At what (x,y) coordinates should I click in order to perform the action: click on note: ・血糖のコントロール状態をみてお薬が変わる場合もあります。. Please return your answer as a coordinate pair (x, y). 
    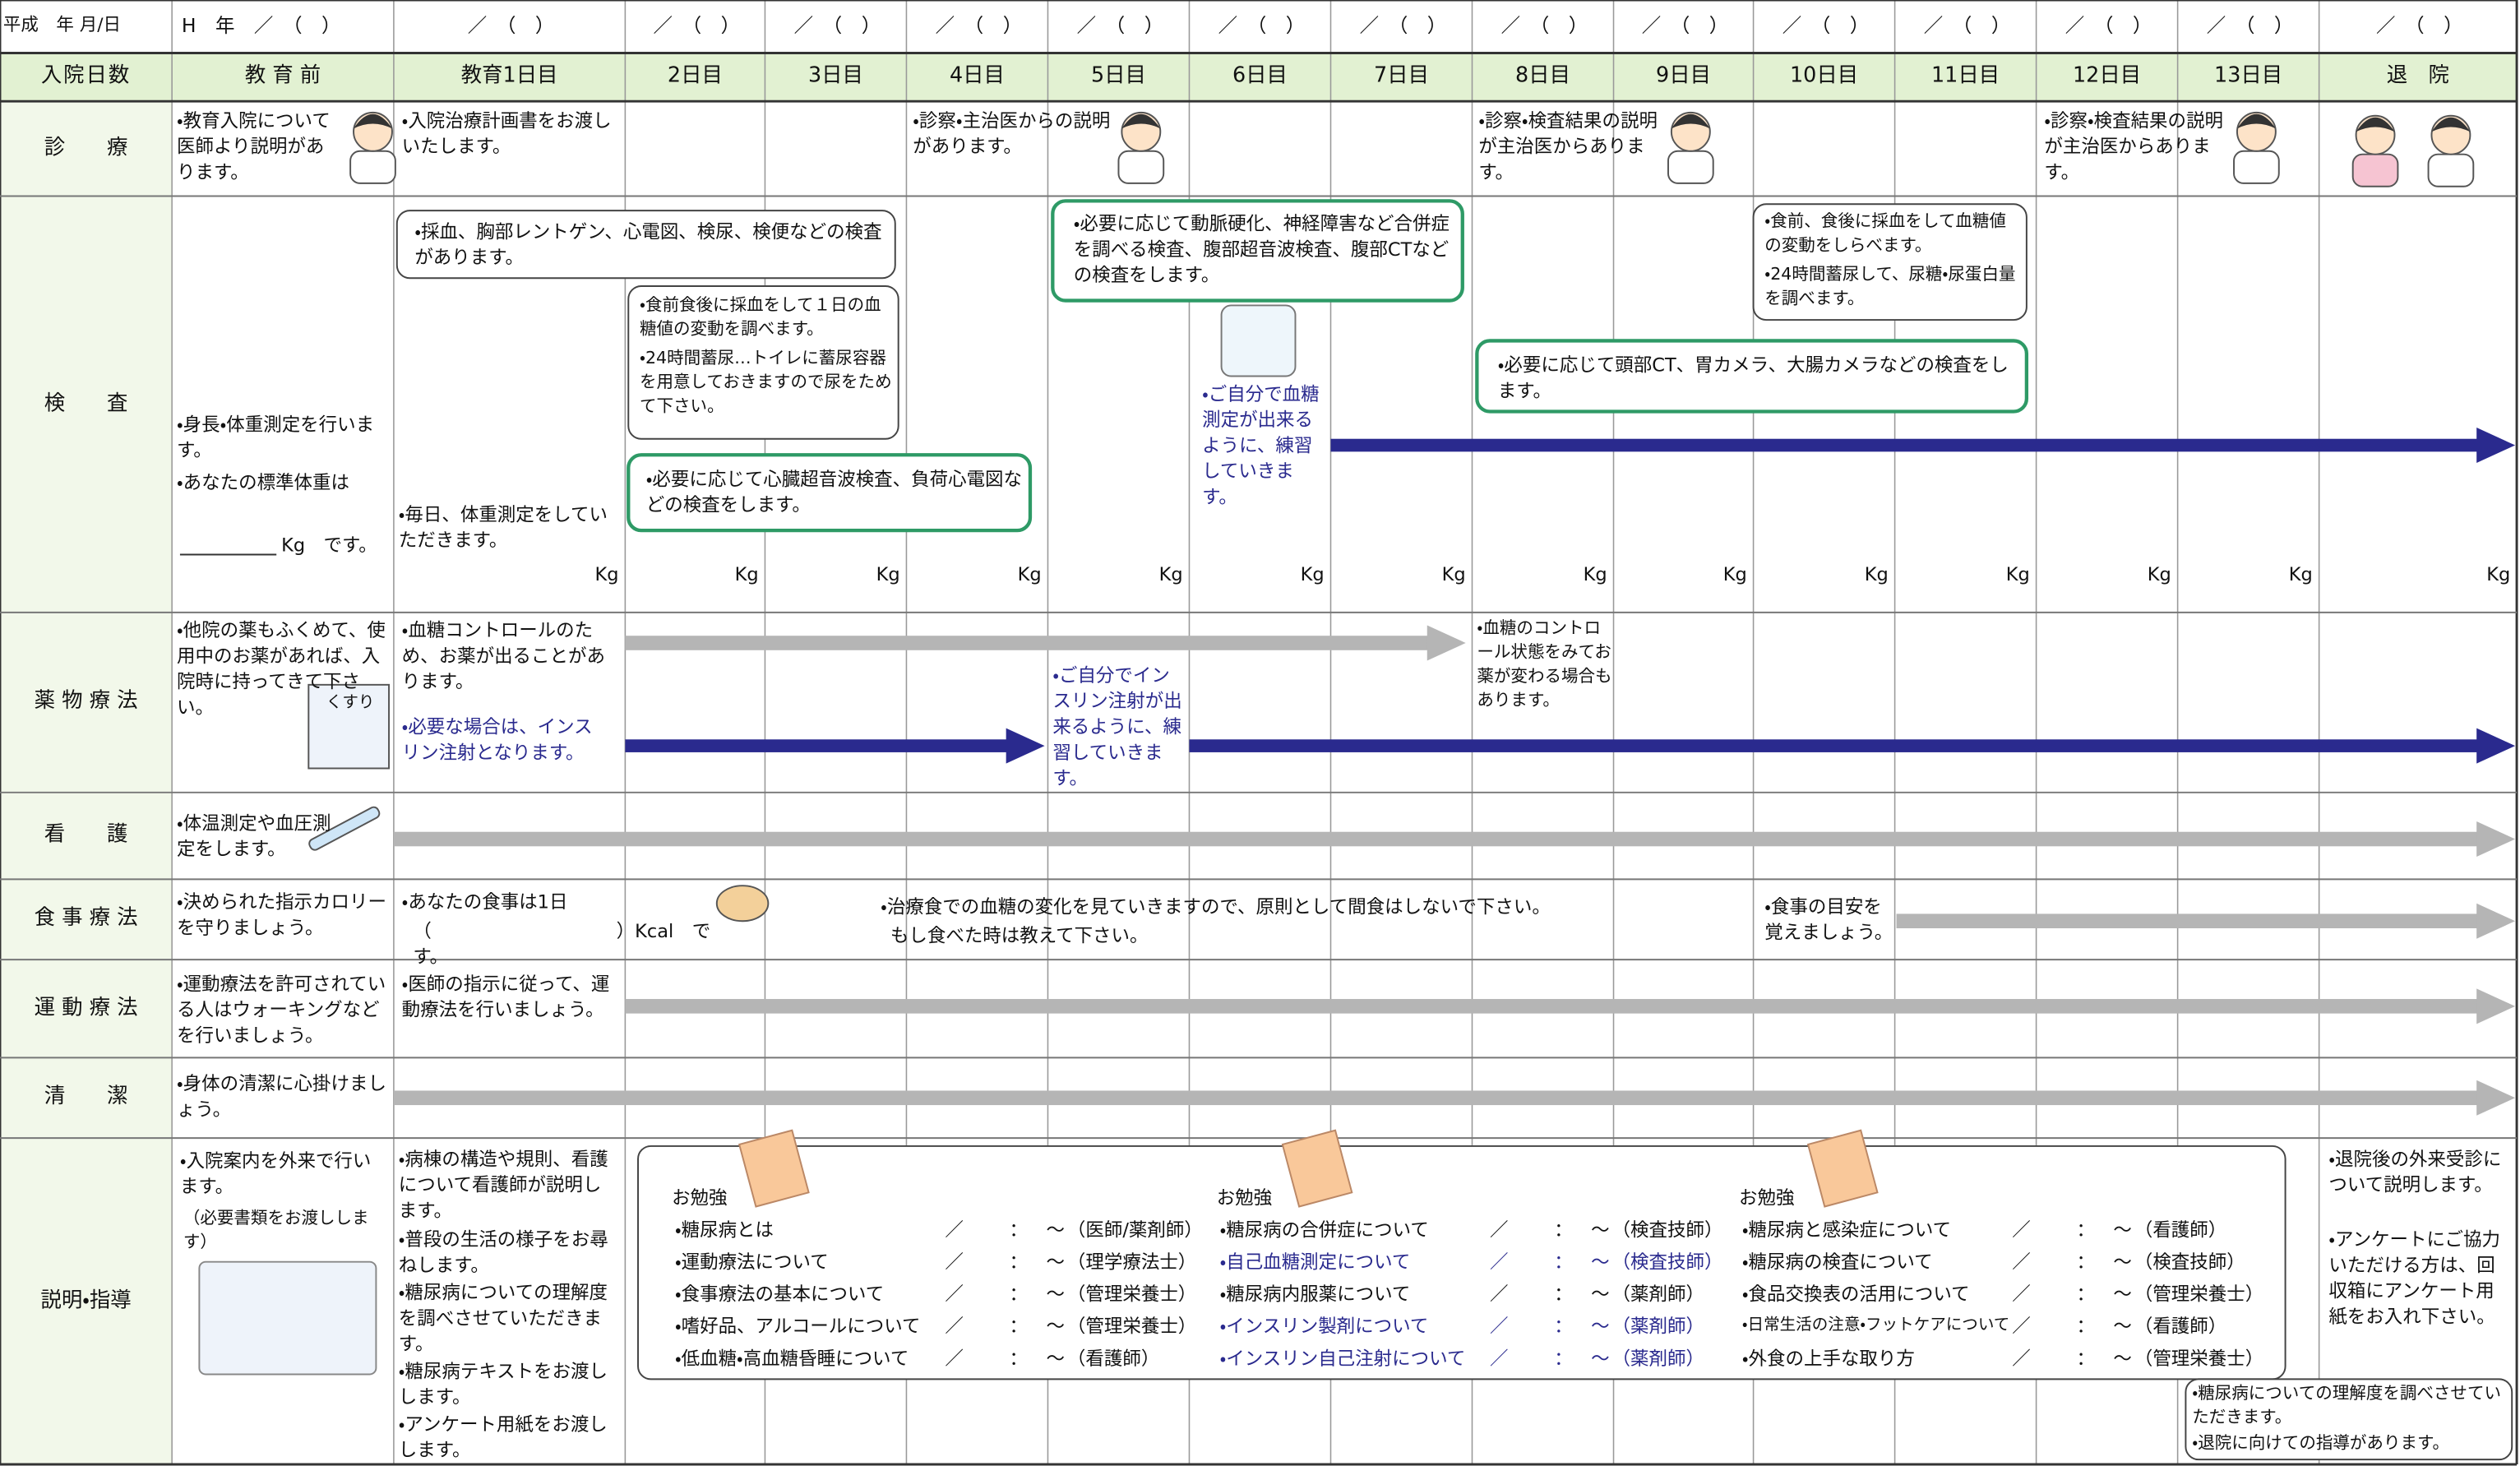
    Looking at the image, I should click on (1544, 664).